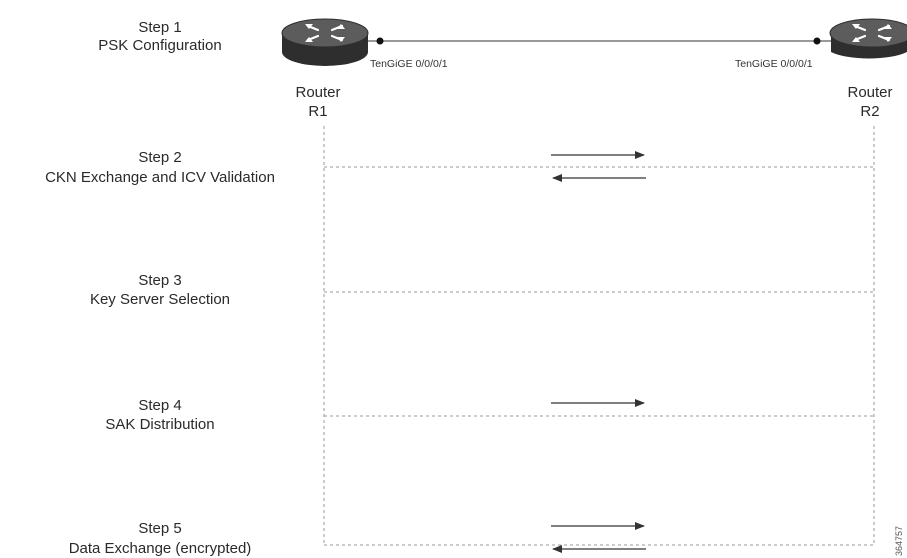  I want to click on r1-interface-label: TenGiGE 0/0/0/1, so click(409, 64).